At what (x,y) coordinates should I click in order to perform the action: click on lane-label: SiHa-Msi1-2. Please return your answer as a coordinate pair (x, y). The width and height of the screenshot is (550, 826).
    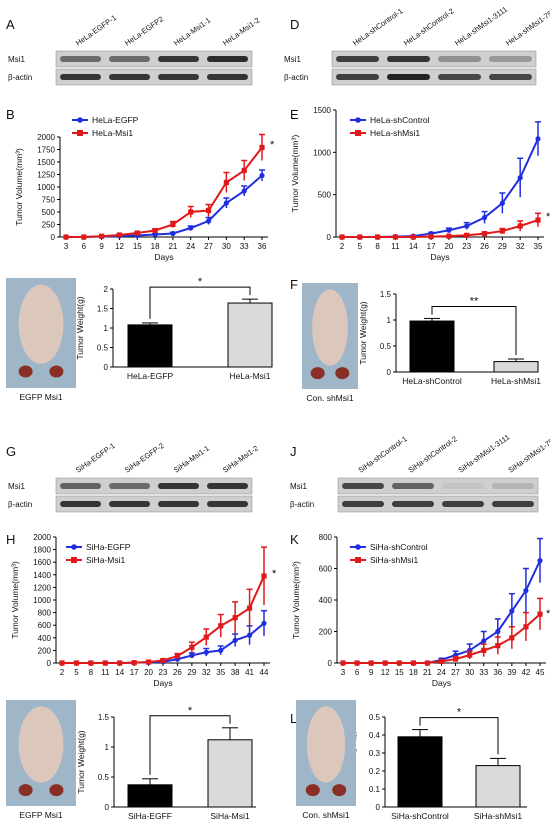
    Looking at the image, I should click on (240, 459).